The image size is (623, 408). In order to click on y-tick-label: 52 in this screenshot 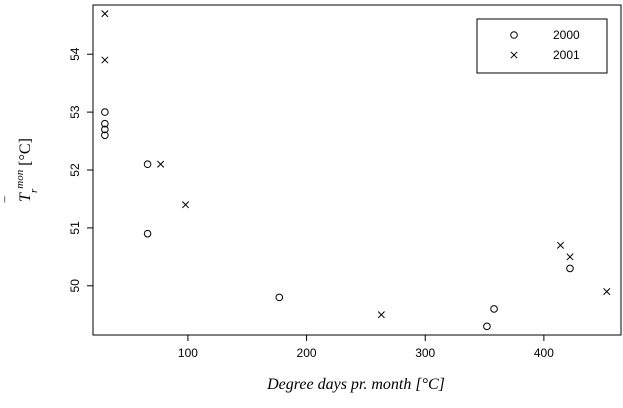, I will do `click(75, 170)`.